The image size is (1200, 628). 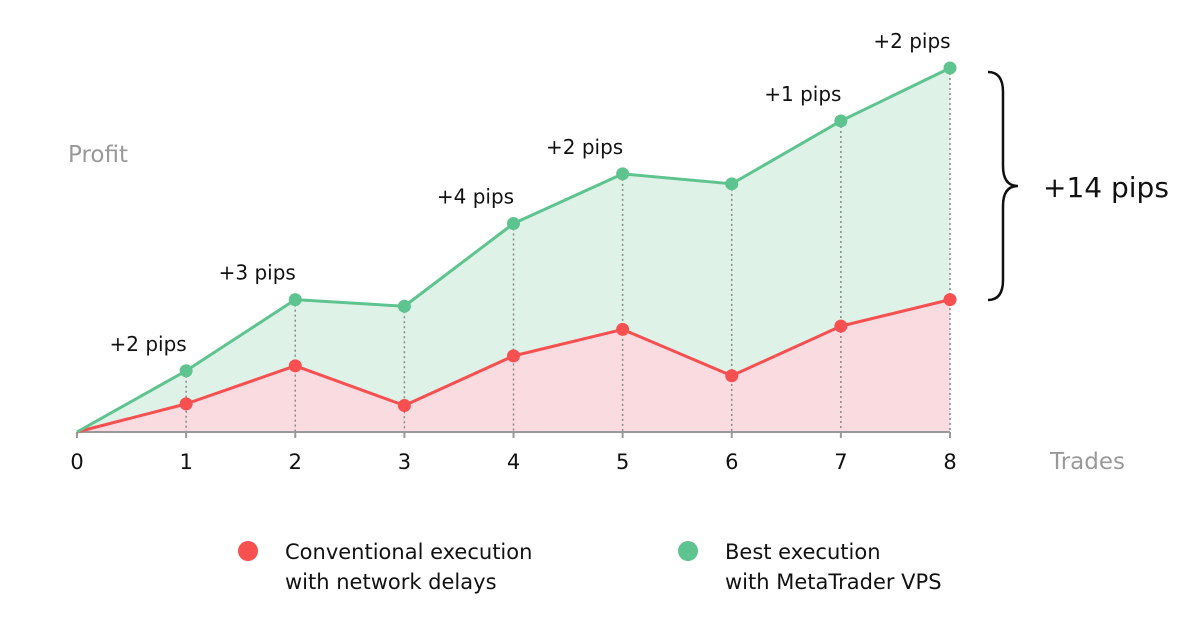 What do you see at coordinates (404, 462) in the screenshot?
I see `x-tick-label: 3` at bounding box center [404, 462].